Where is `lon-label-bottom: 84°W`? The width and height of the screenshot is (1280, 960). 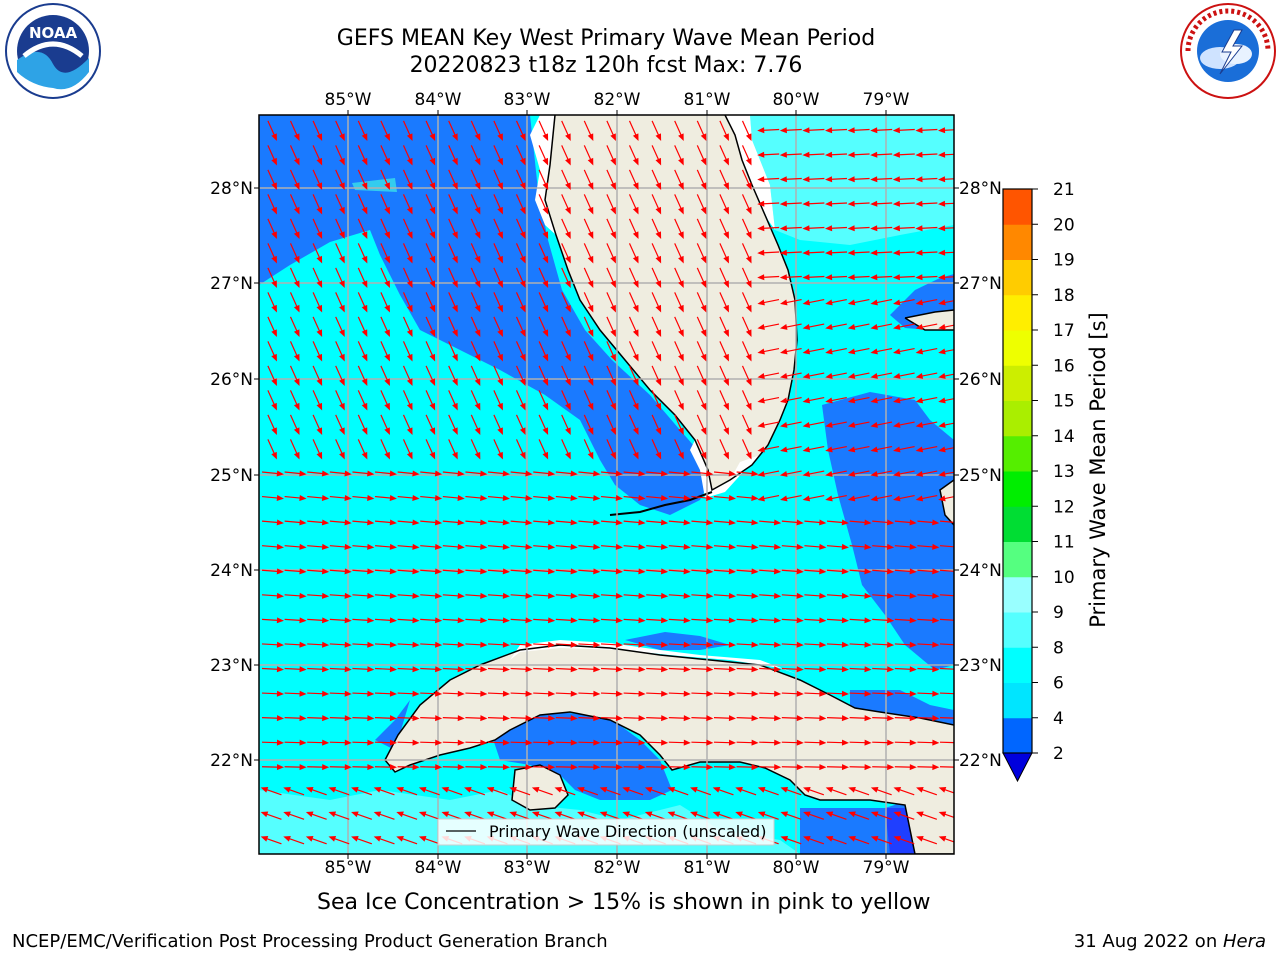
lon-label-bottom: 84°W is located at coordinates (438, 868).